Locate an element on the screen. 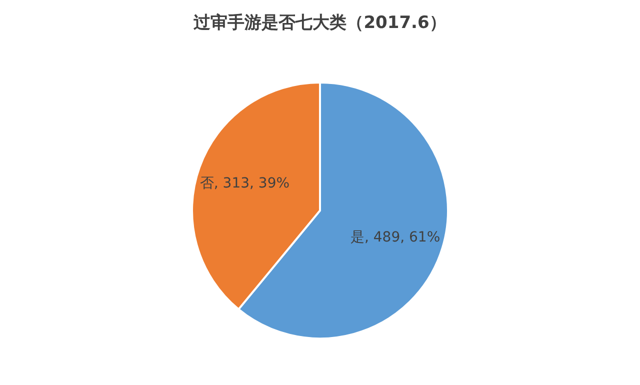 The image size is (640, 385). slice-label: 是, 489, 61% is located at coordinates (395, 238).